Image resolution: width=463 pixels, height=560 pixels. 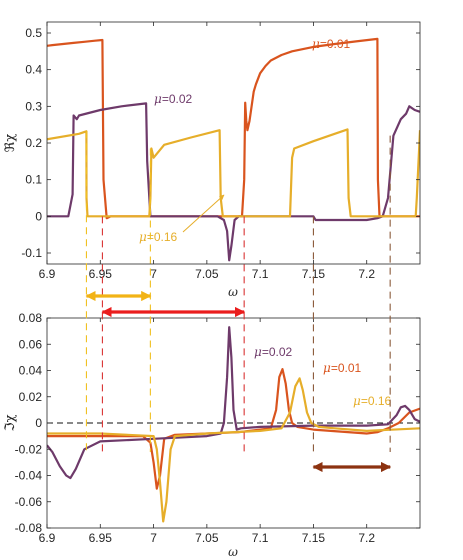 What do you see at coordinates (31, 397) in the screenshot?
I see `bottom-ytick-label: 0.02` at bounding box center [31, 397].